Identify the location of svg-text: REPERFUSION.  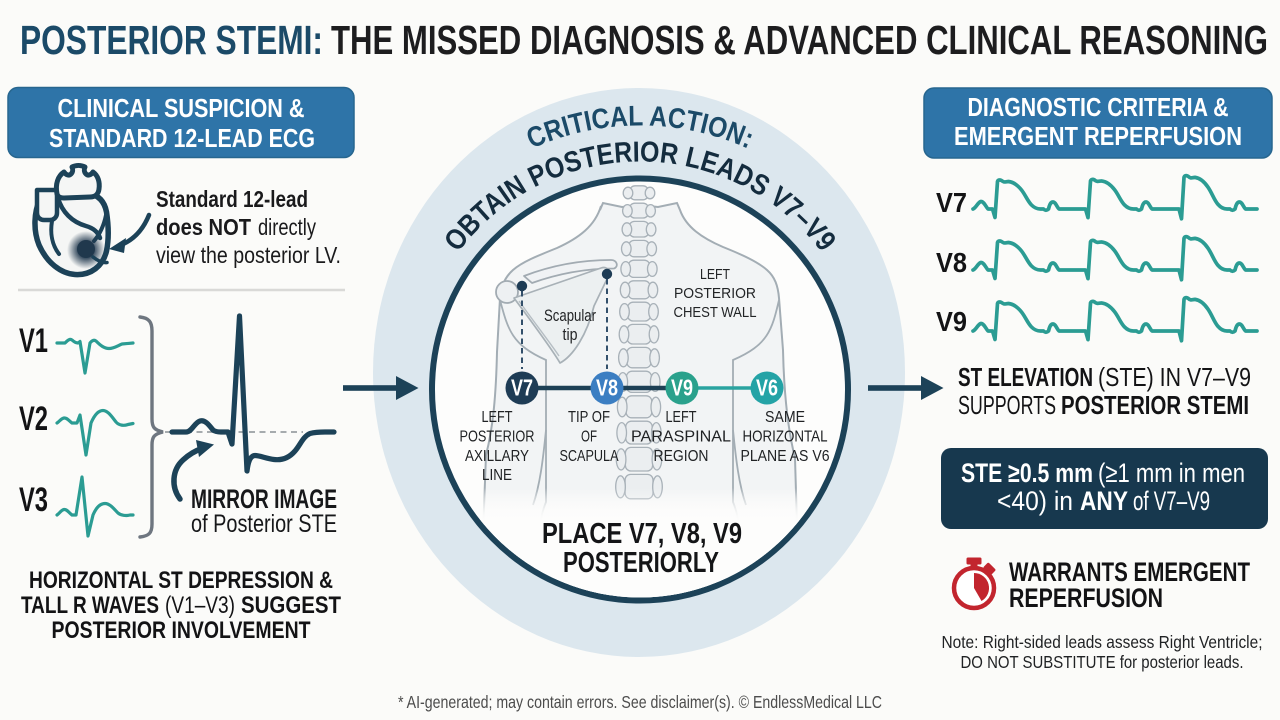
(1086, 598).